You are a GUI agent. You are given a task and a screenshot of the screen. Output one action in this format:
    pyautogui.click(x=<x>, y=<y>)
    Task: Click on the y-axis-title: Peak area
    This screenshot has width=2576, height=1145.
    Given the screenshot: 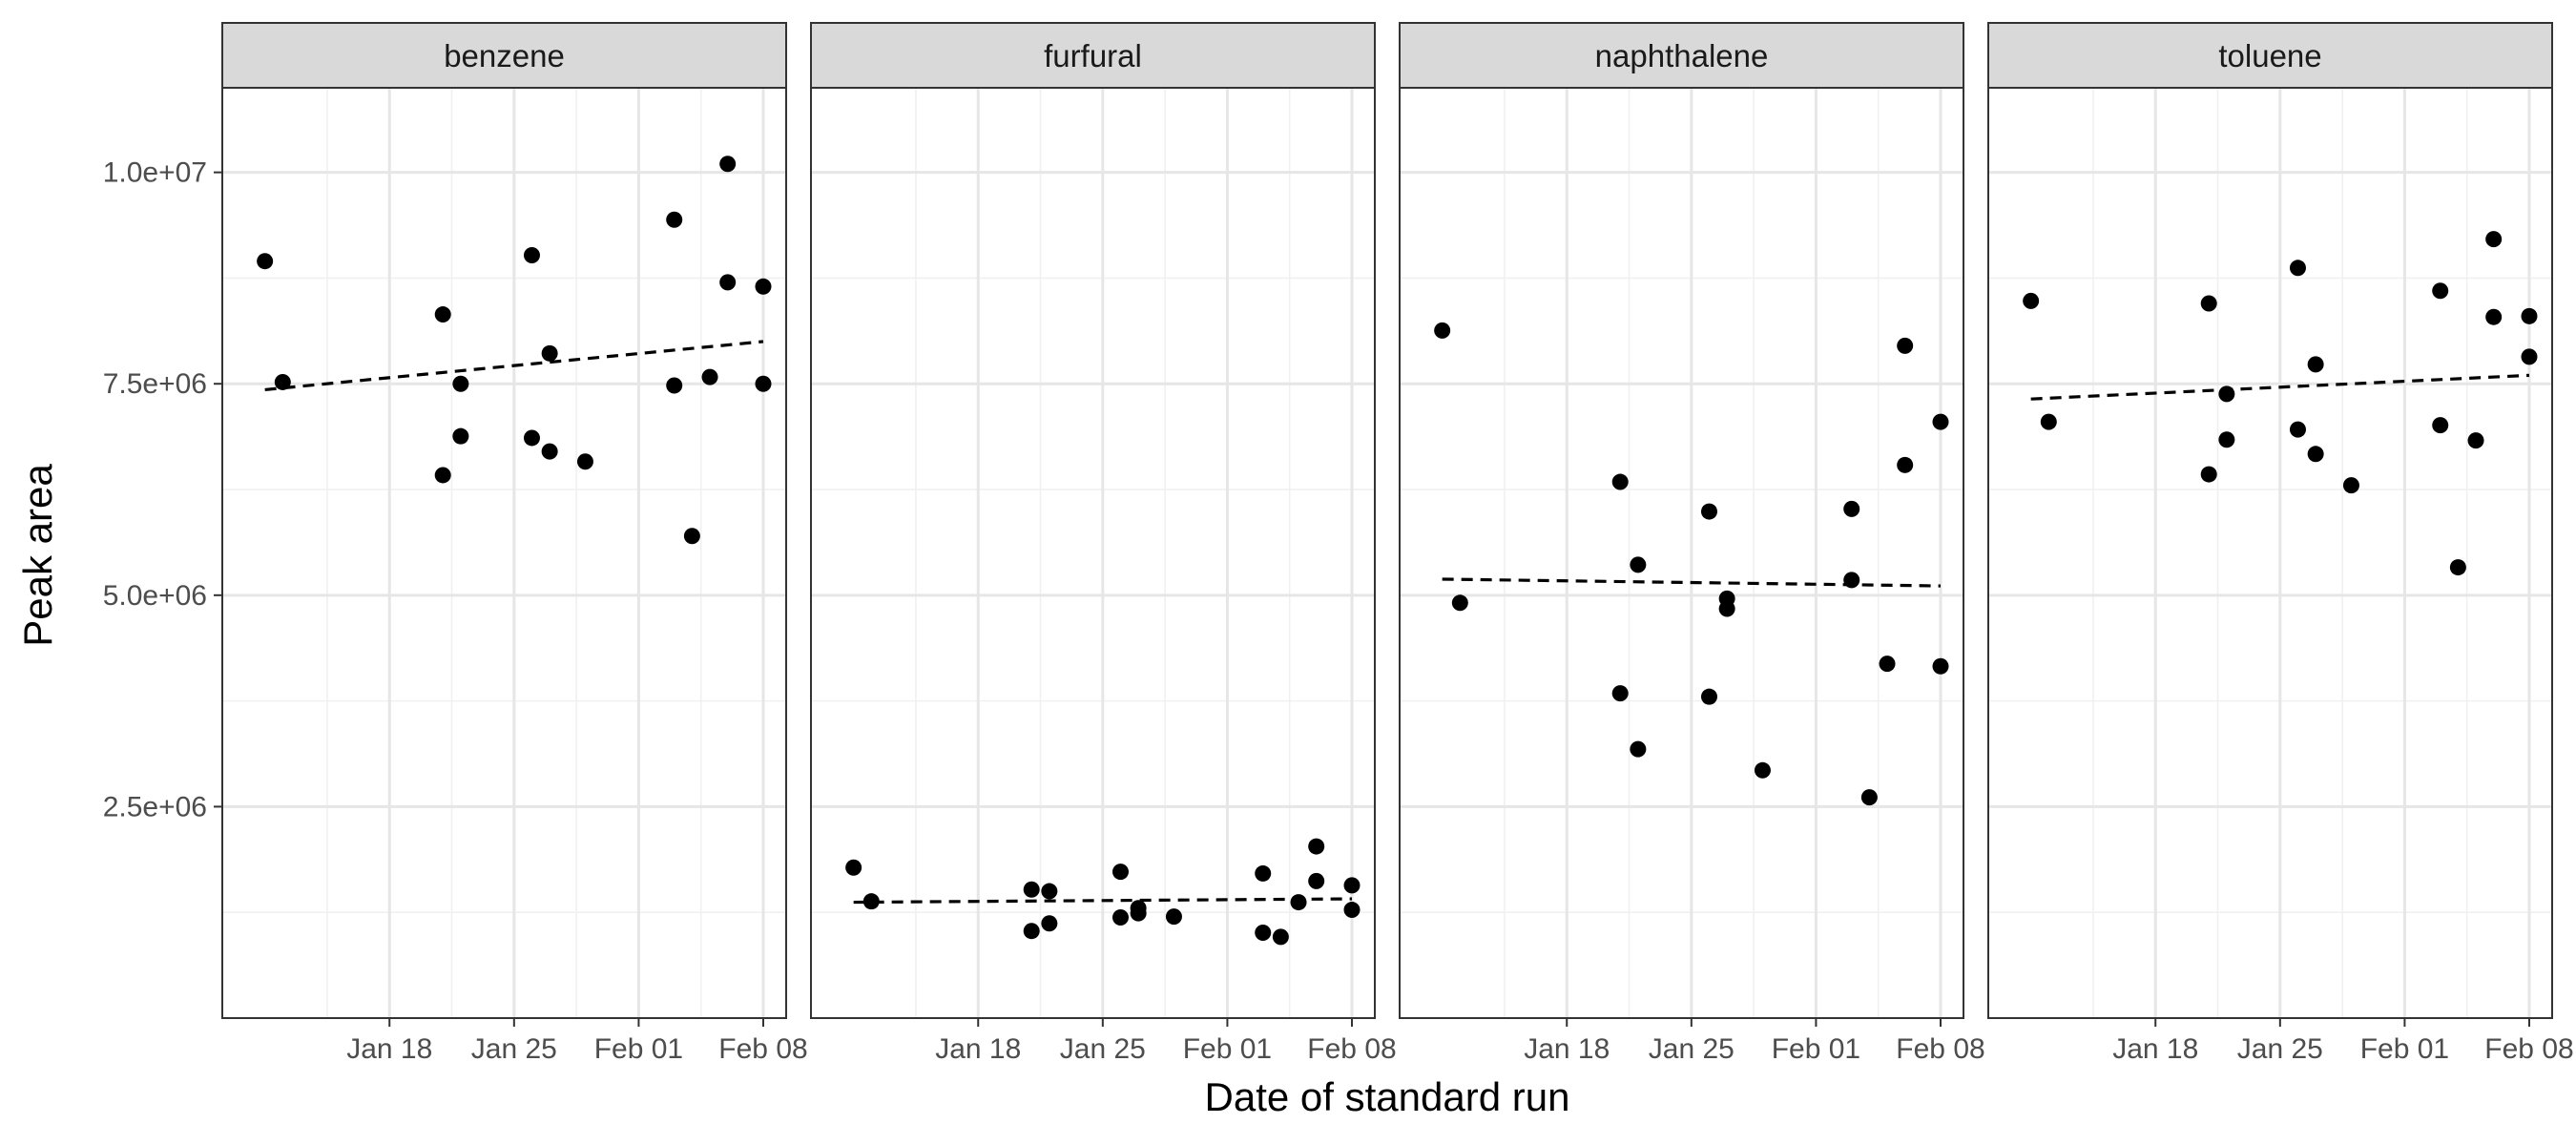 What is the action you would take?
    pyautogui.click(x=37, y=555)
    